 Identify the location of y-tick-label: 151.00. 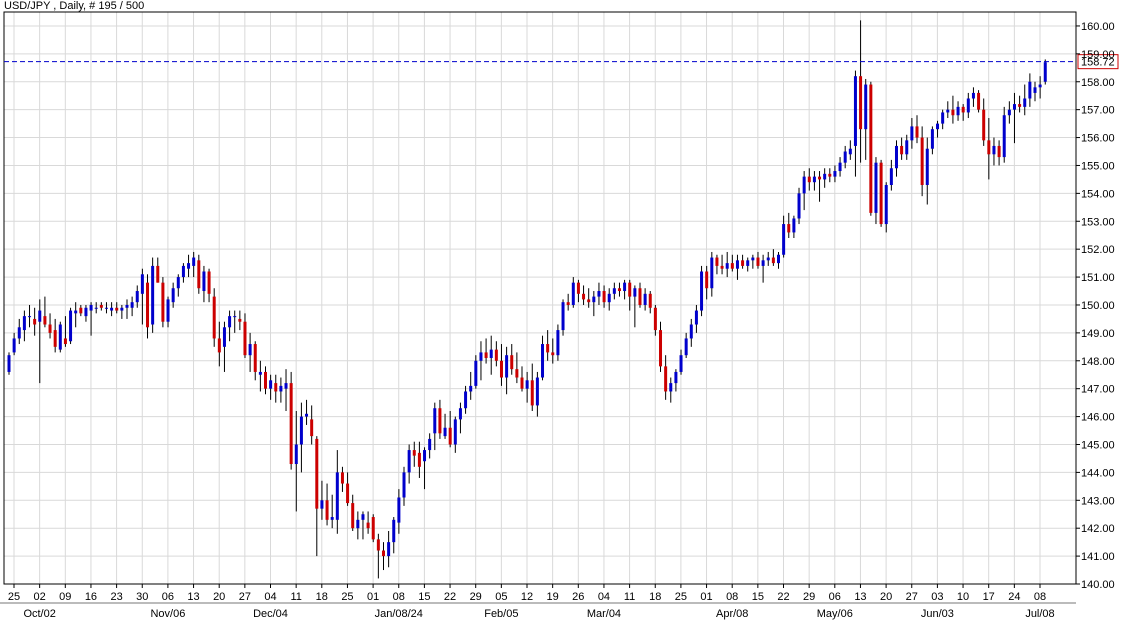
(1098, 278).